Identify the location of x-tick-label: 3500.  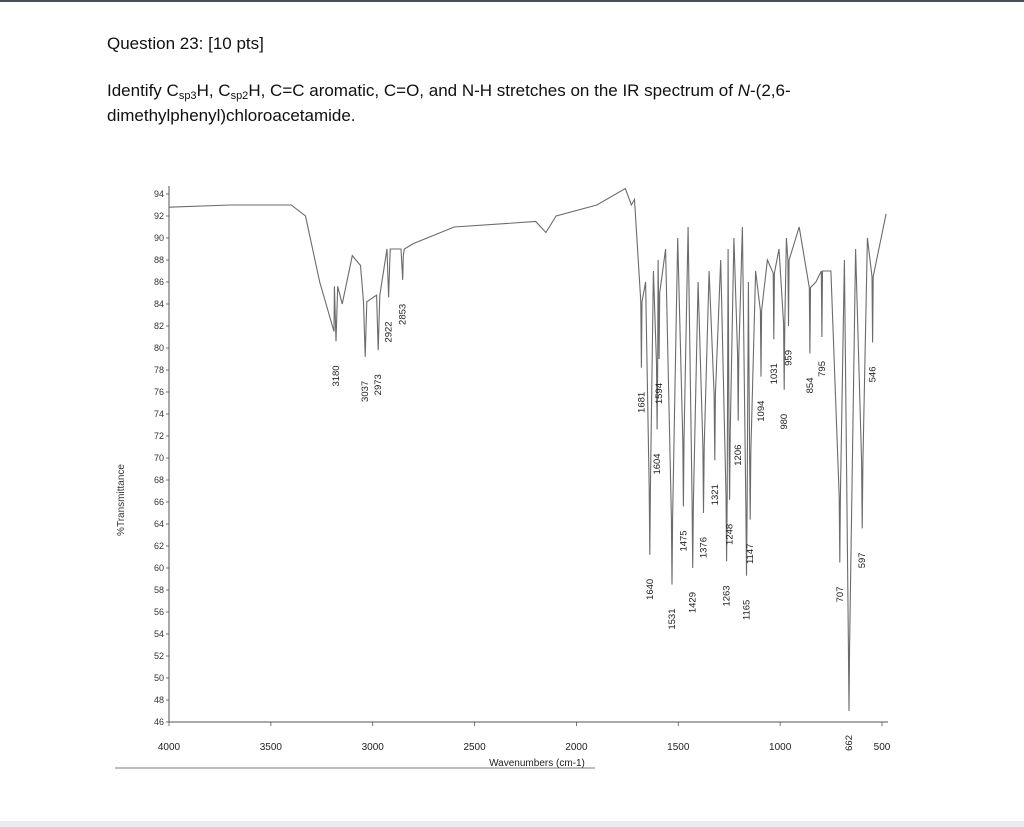
(271, 747).